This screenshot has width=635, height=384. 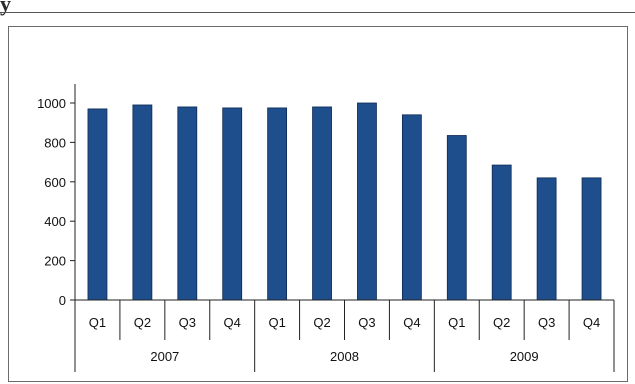 I want to click on y-tick-label: 1000, so click(x=51, y=103).